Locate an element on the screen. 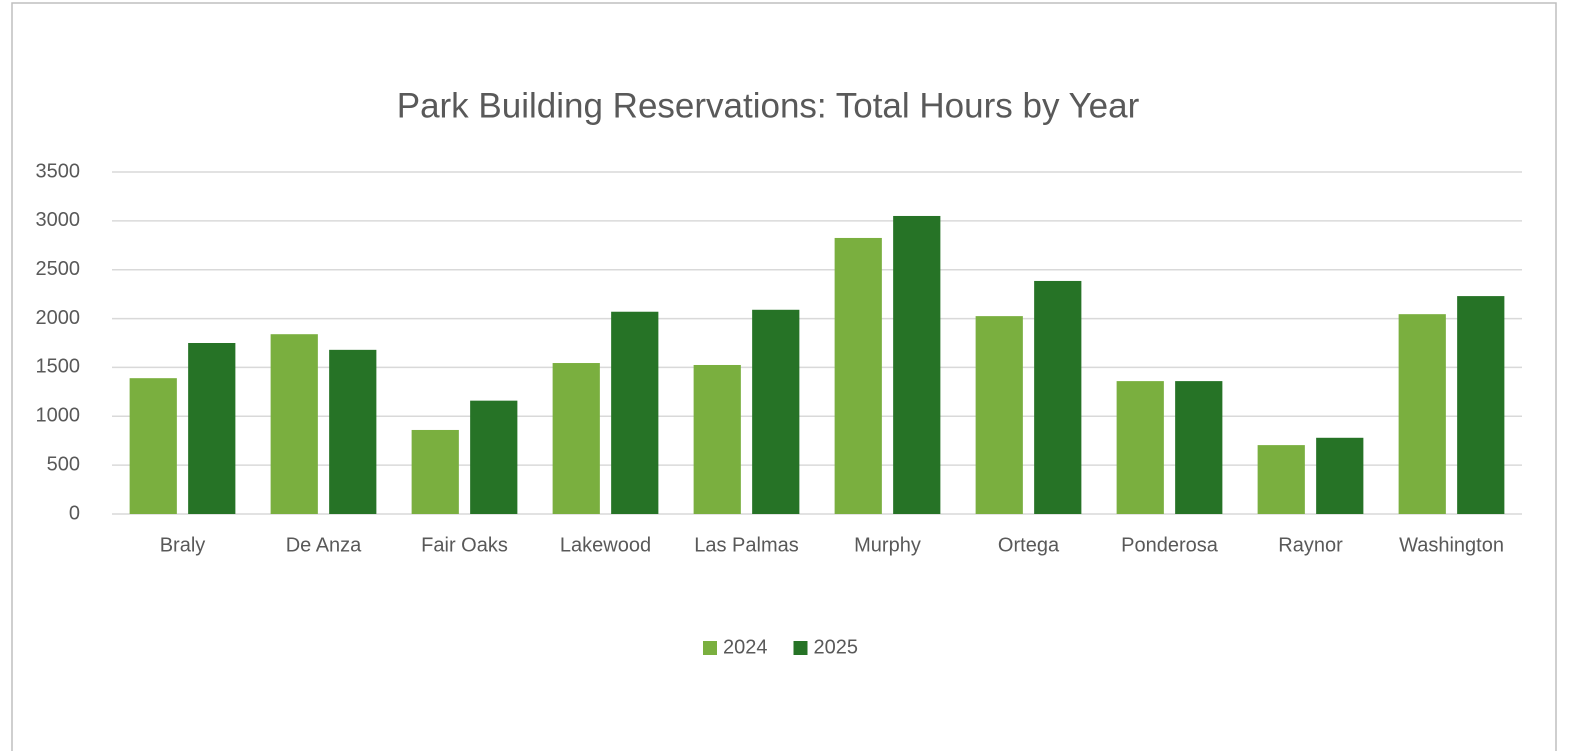 The height and width of the screenshot is (751, 1570). x-tick-label: Raynor is located at coordinates (1310, 545).